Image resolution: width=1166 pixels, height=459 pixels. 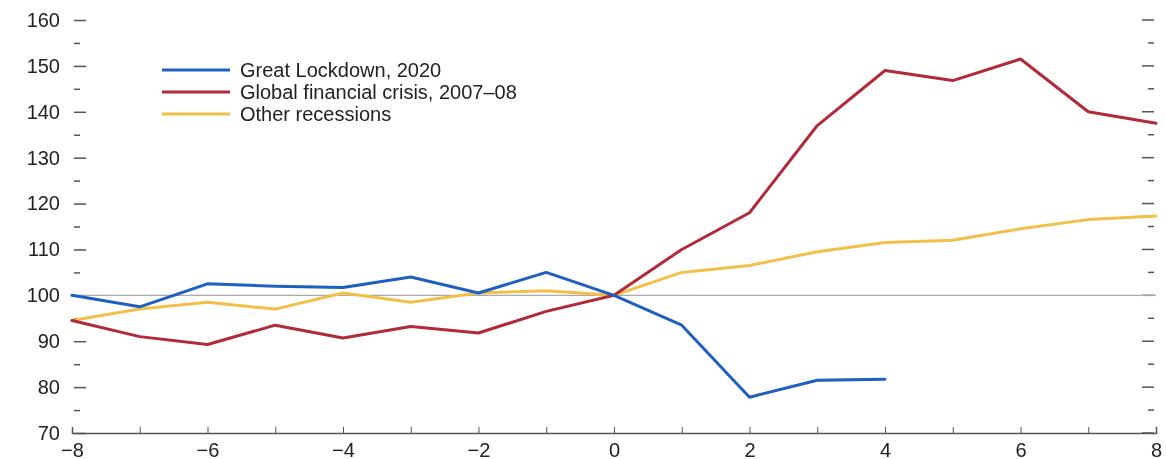 What do you see at coordinates (479, 449) in the screenshot?
I see `x-tick-label: −2` at bounding box center [479, 449].